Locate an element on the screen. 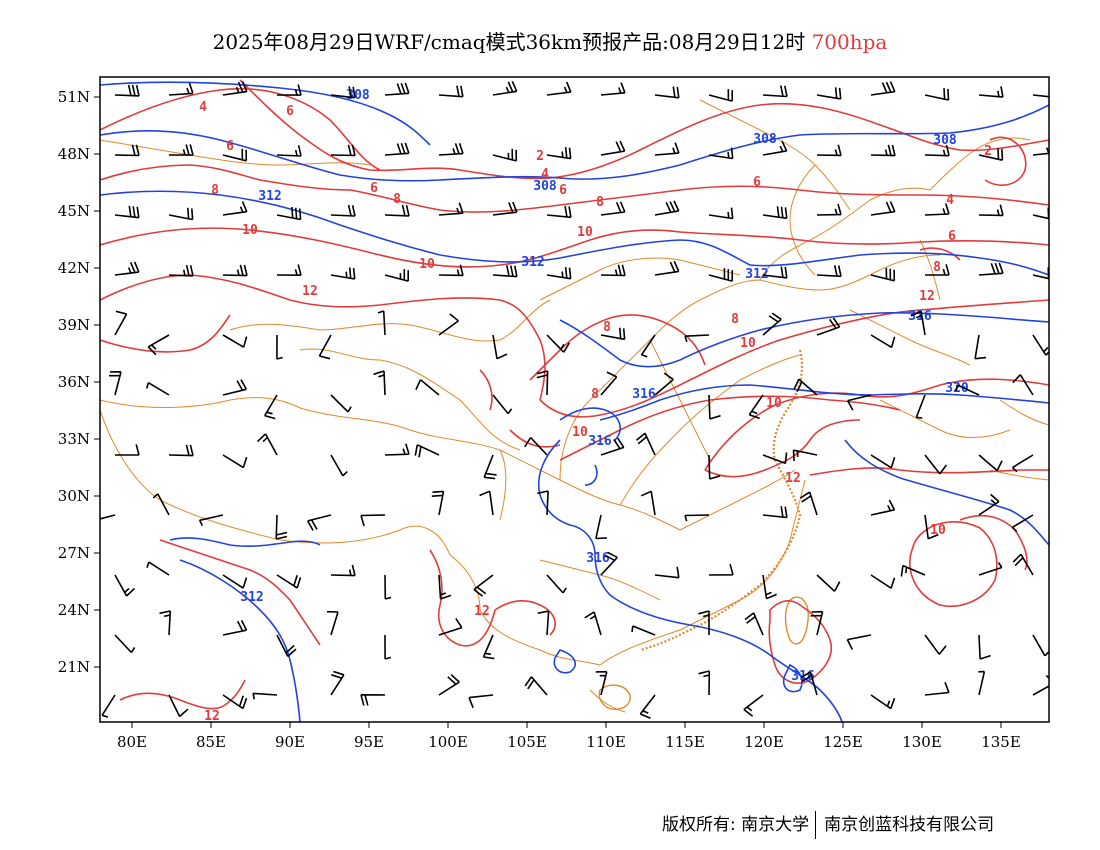 The width and height of the screenshot is (1100, 850). title-text: 2025年08月29日WRF/cmaq模式36km预报产品:08月29日12时 is located at coordinates (509, 42).